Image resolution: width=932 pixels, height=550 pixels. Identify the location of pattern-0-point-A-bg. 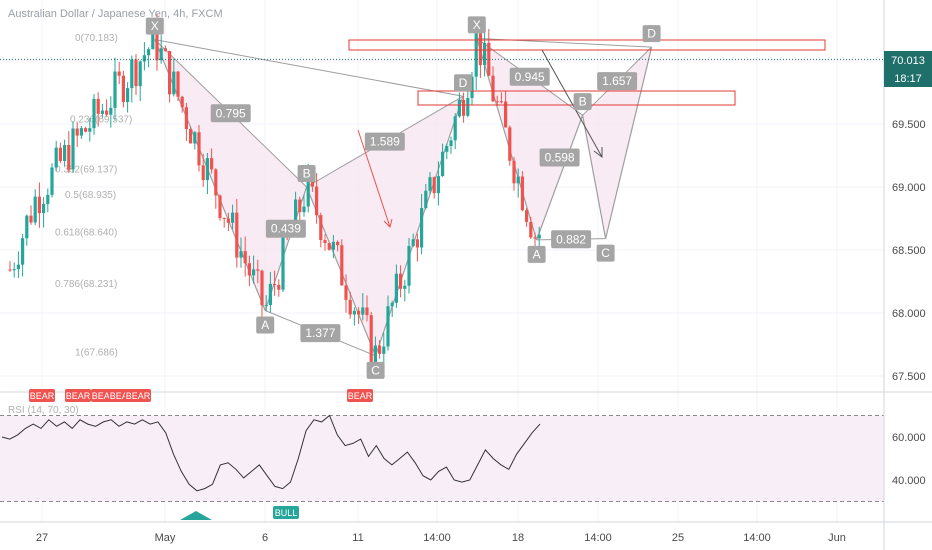
(265, 325).